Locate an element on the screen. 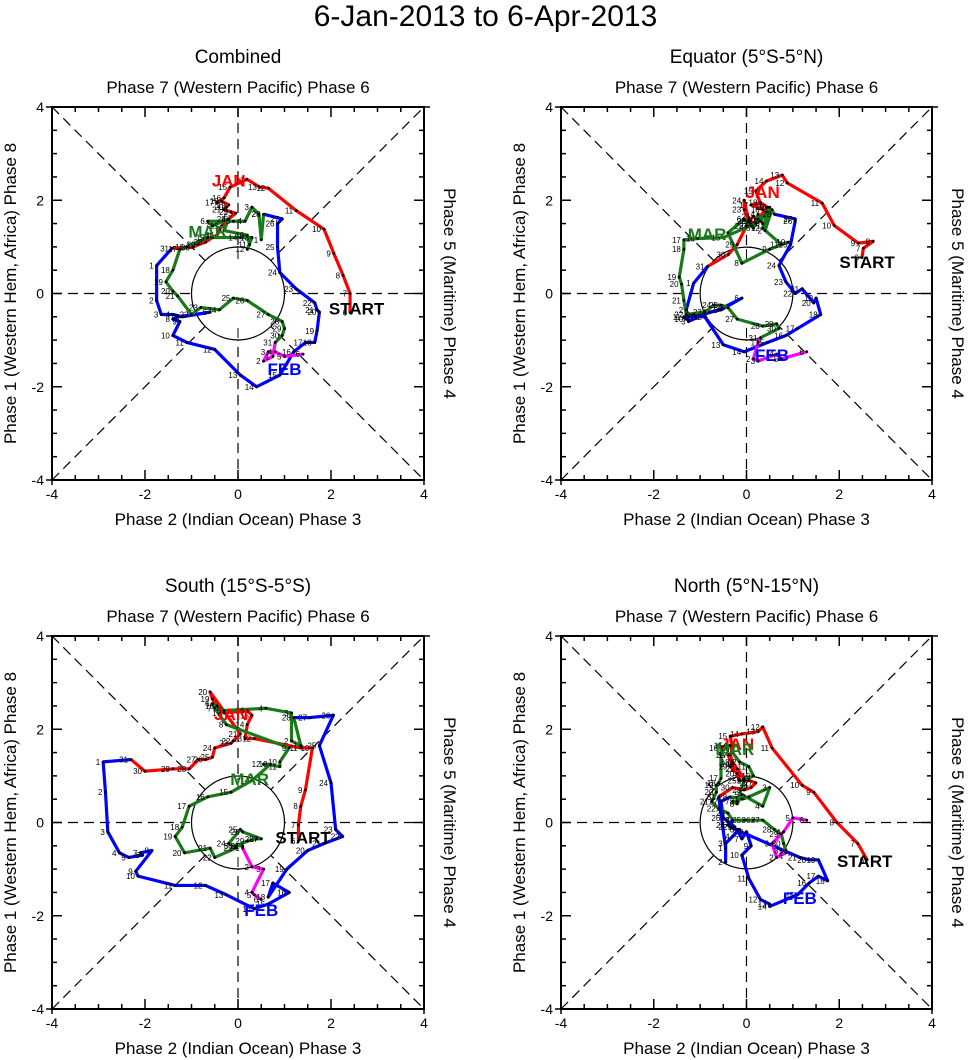 The width and height of the screenshot is (971, 1060). day-label: 11 is located at coordinates (273, 767).